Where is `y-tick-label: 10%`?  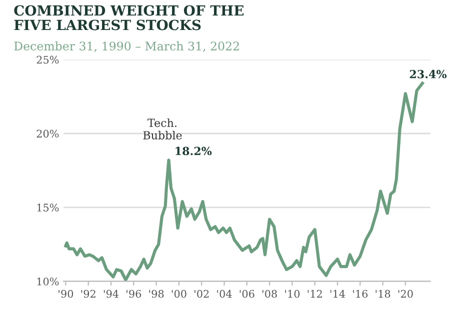 y-tick-label: 10% is located at coordinates (48, 282).